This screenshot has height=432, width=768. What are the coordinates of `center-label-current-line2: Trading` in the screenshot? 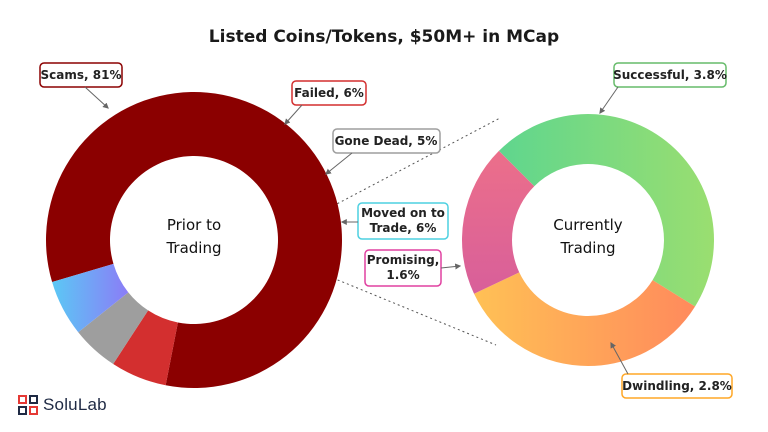 It's located at (587, 248).